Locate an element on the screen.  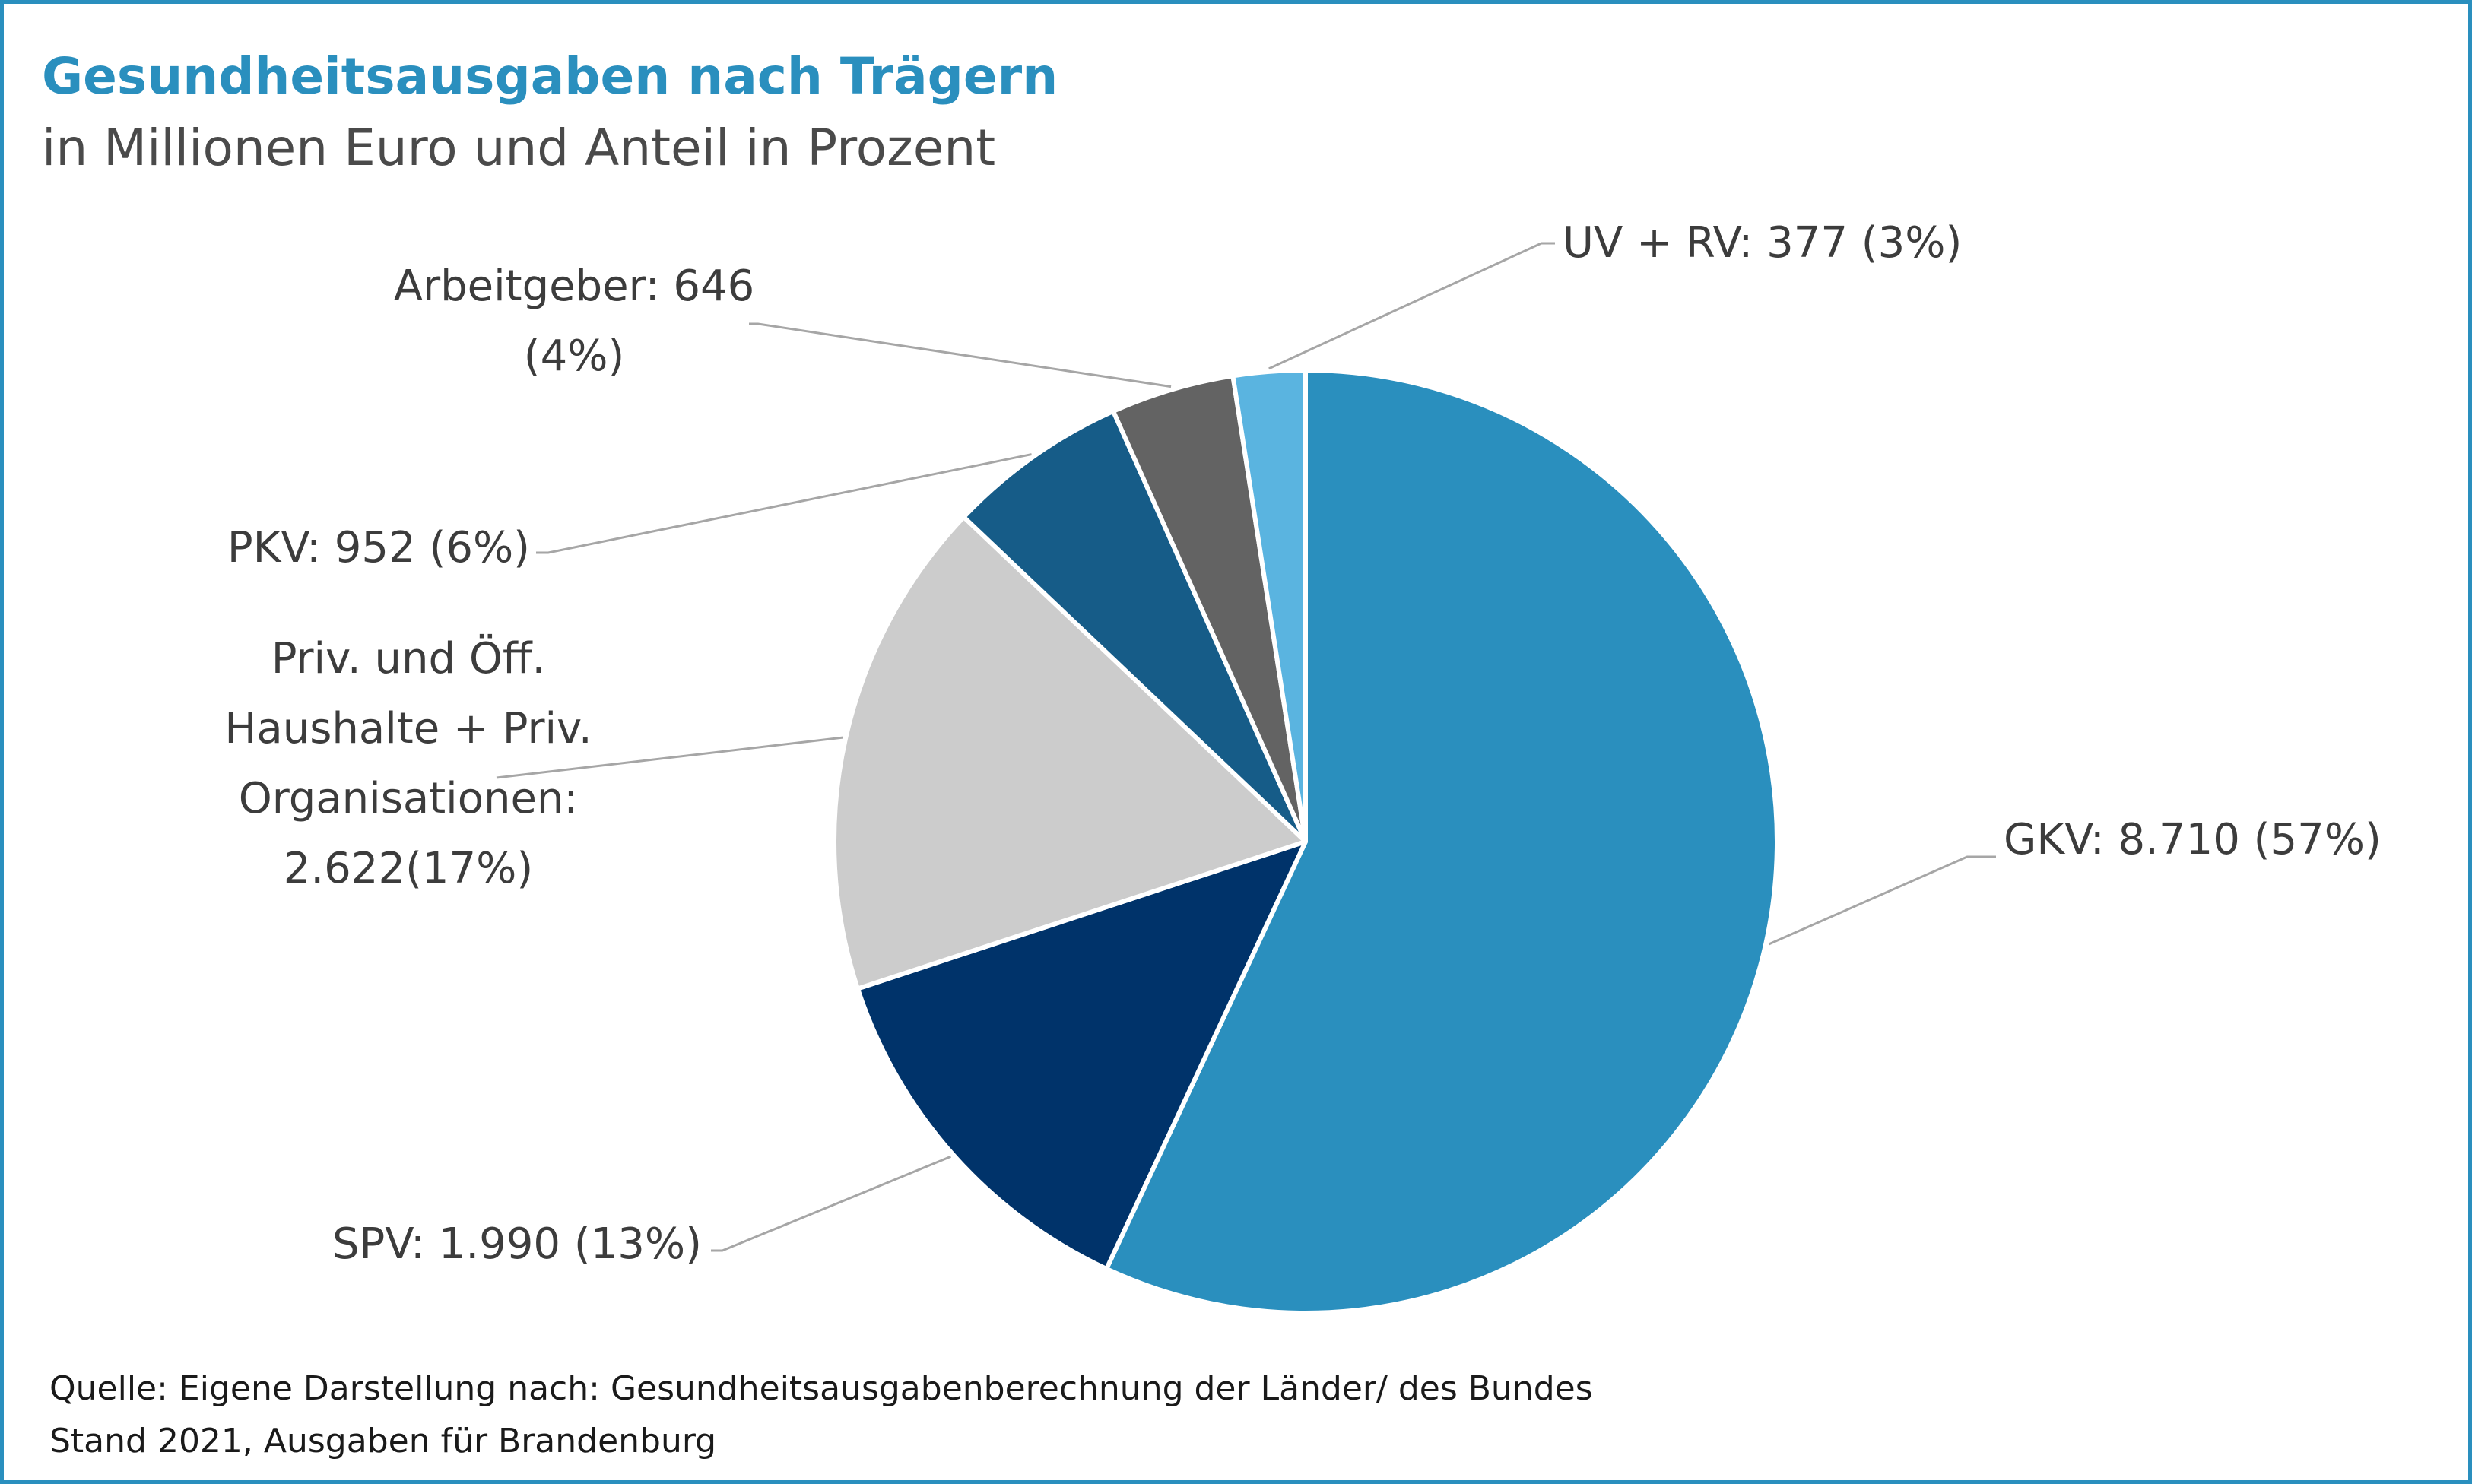
slice-label-priv-und-ff-haushalte-priv-organisationen: 2.622(17%) is located at coordinates (408, 868).